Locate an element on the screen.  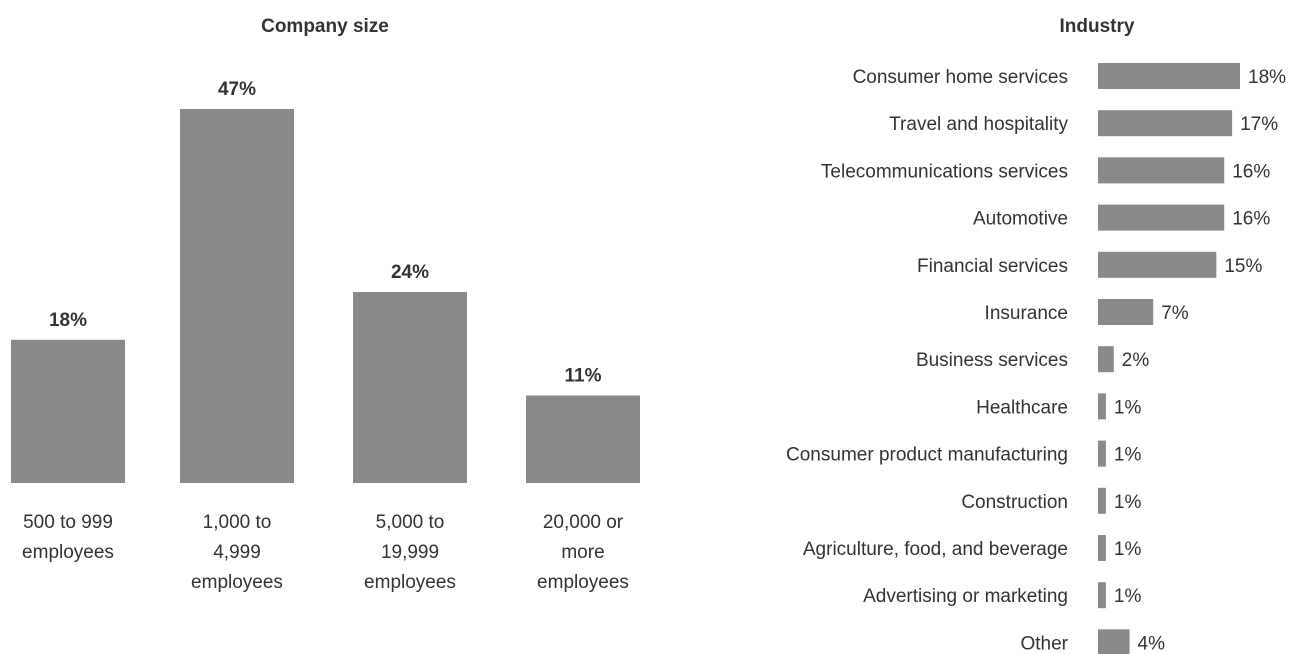
industry-category-label: Telecommunications services is located at coordinates (944, 171).